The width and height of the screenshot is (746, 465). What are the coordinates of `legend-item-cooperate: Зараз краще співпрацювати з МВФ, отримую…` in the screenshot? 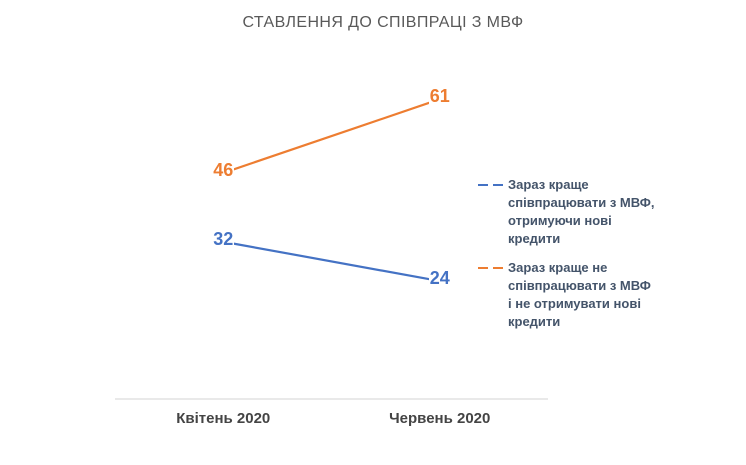 It's located at (578, 212).